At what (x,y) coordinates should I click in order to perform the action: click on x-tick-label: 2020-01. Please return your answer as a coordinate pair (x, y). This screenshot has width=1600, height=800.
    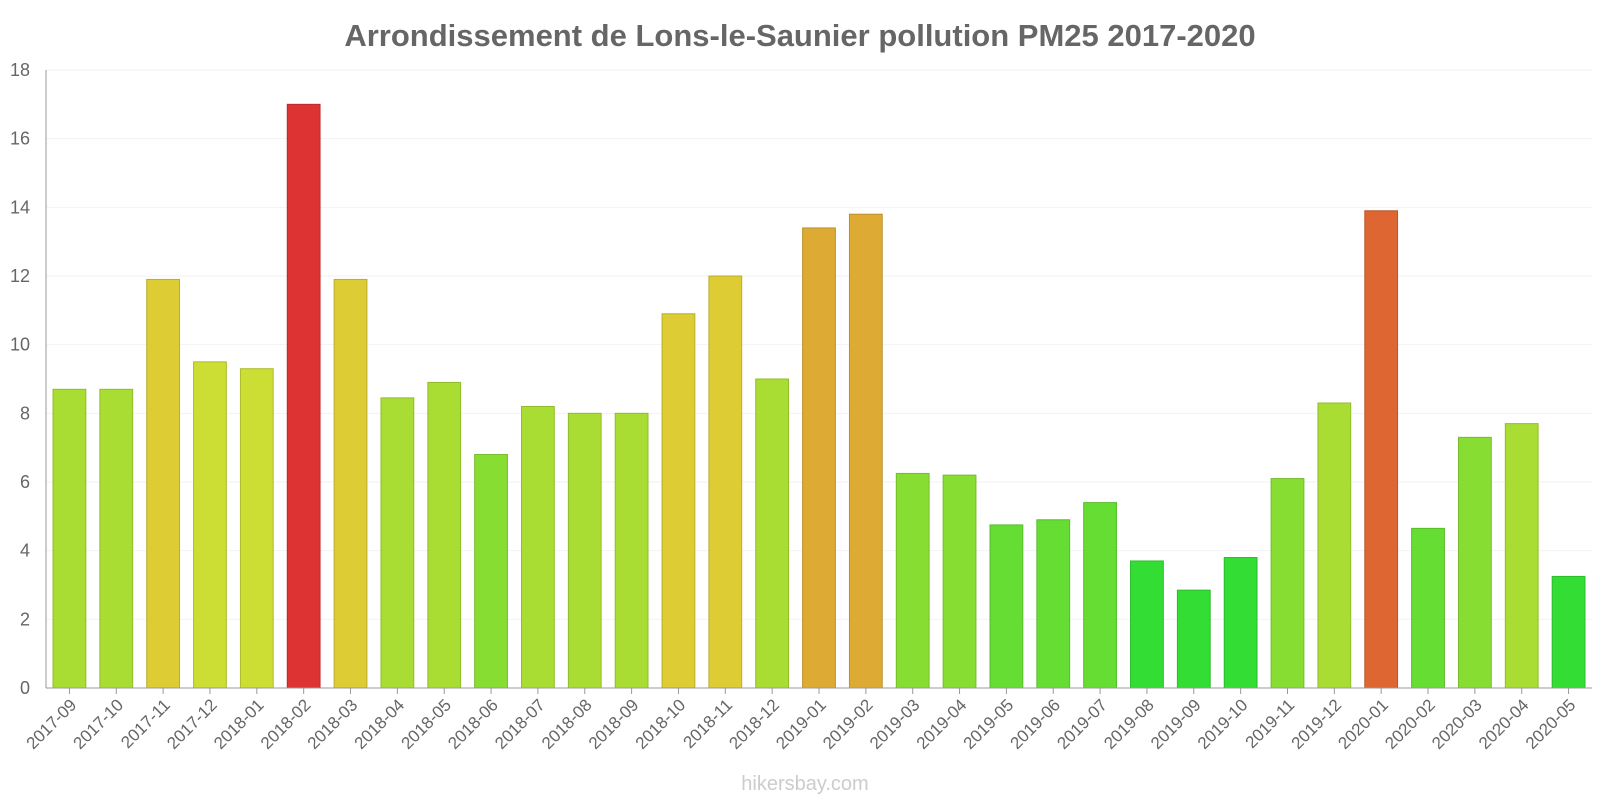
    Looking at the image, I should click on (1363, 724).